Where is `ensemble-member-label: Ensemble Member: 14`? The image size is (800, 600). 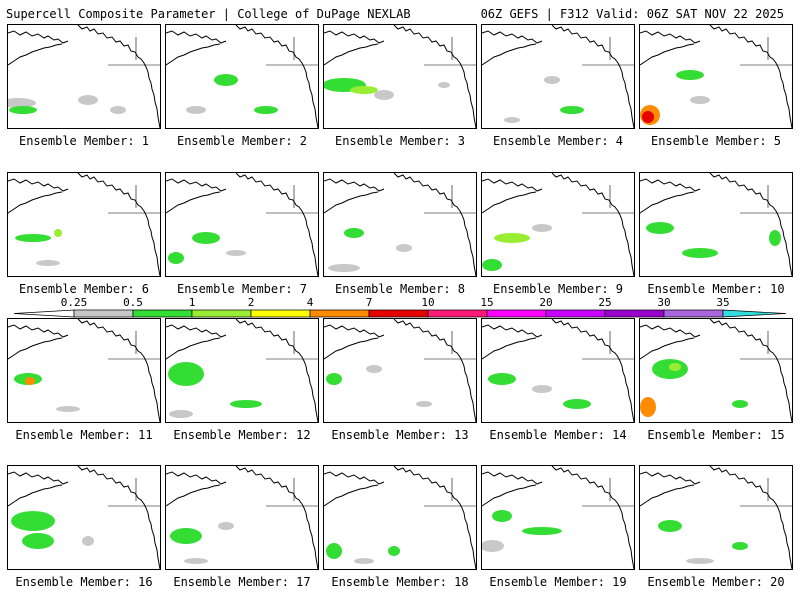
ensemble-member-label: Ensemble Member: 14 is located at coordinates (558, 435).